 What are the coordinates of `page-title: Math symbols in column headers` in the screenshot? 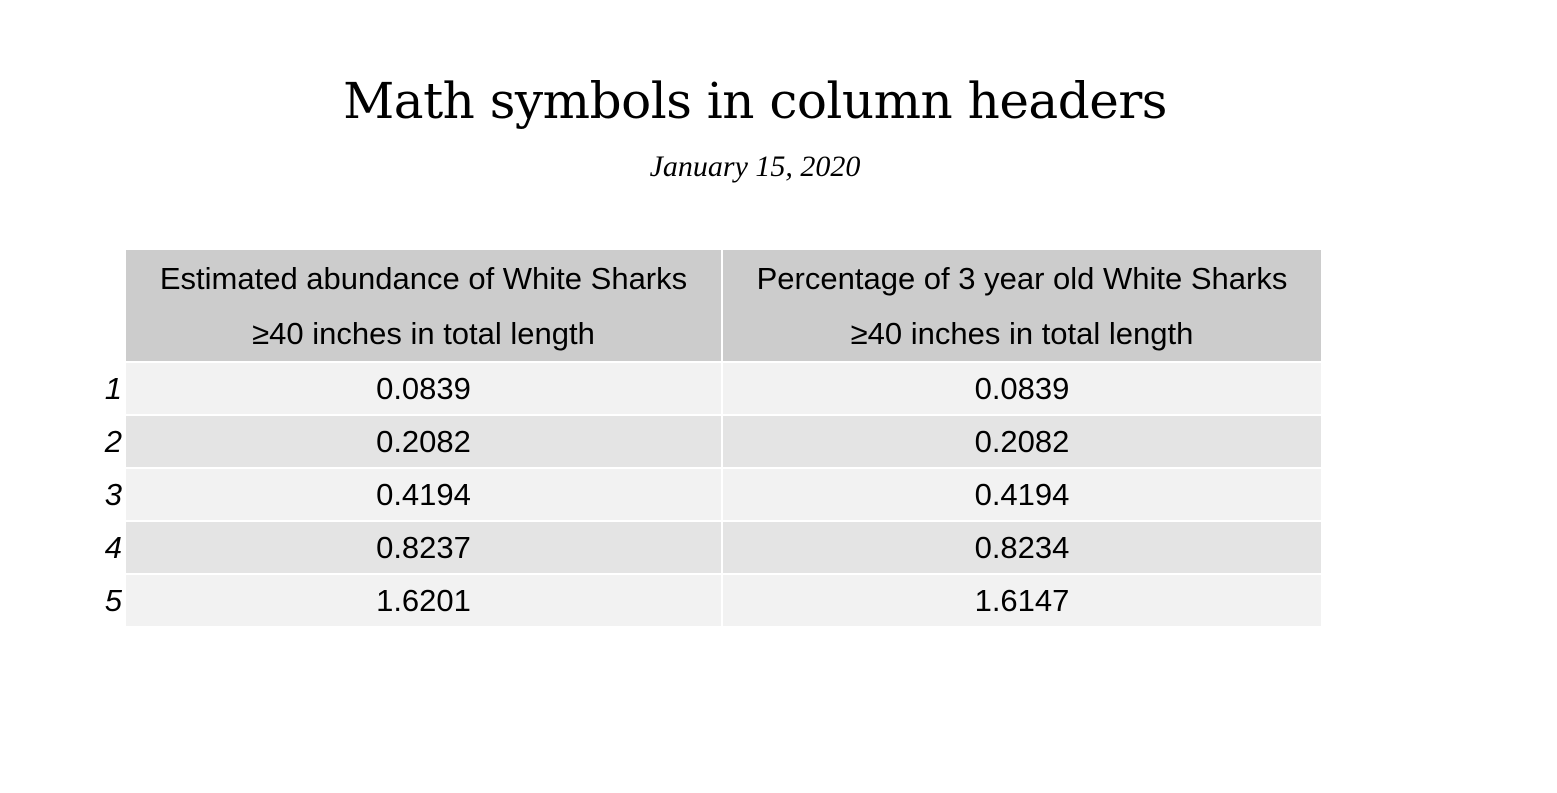 It's located at (755, 101).